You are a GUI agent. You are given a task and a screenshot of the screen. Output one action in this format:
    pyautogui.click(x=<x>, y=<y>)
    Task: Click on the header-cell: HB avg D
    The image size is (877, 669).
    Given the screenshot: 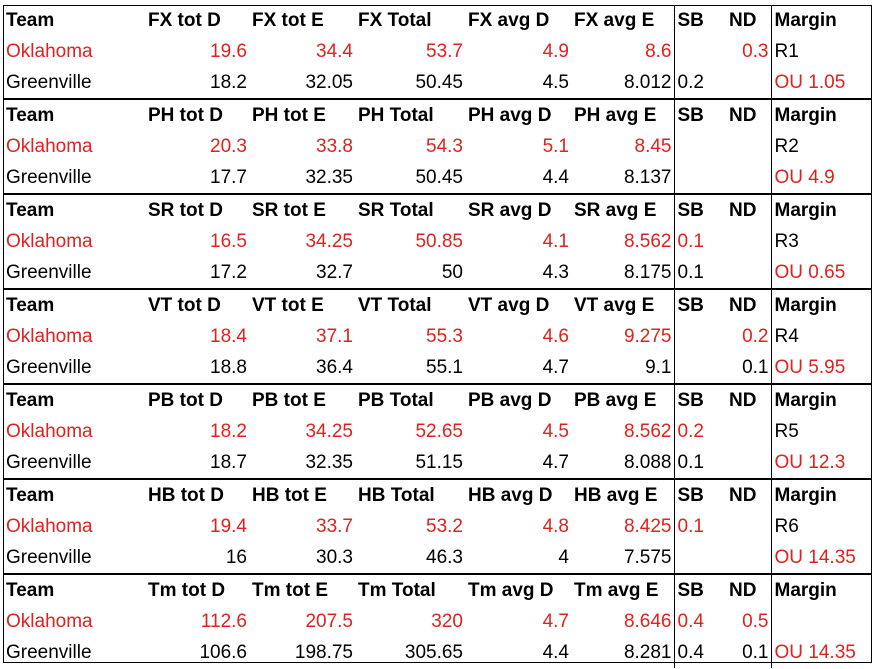 What is the action you would take?
    pyautogui.click(x=510, y=495)
    